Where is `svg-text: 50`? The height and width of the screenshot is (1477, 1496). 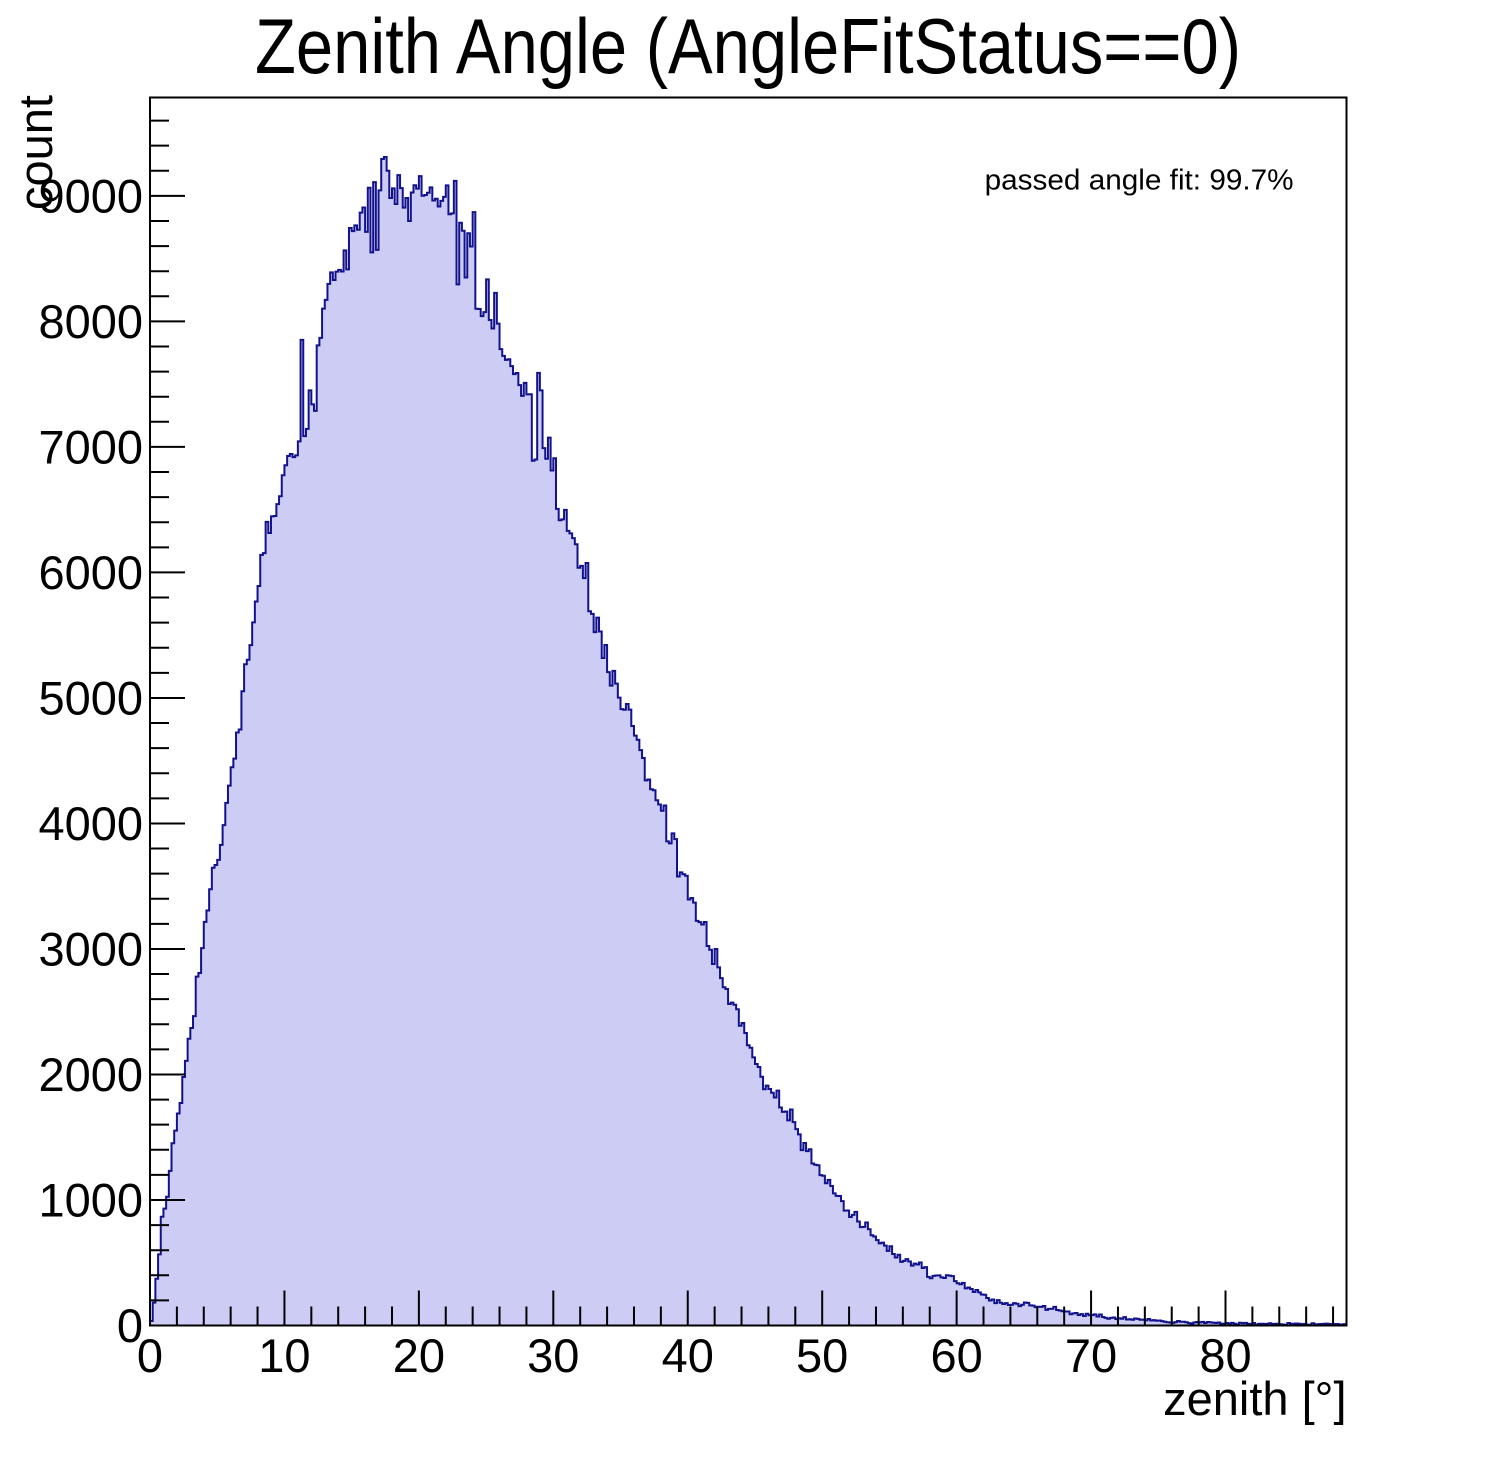 svg-text: 50 is located at coordinates (822, 1355).